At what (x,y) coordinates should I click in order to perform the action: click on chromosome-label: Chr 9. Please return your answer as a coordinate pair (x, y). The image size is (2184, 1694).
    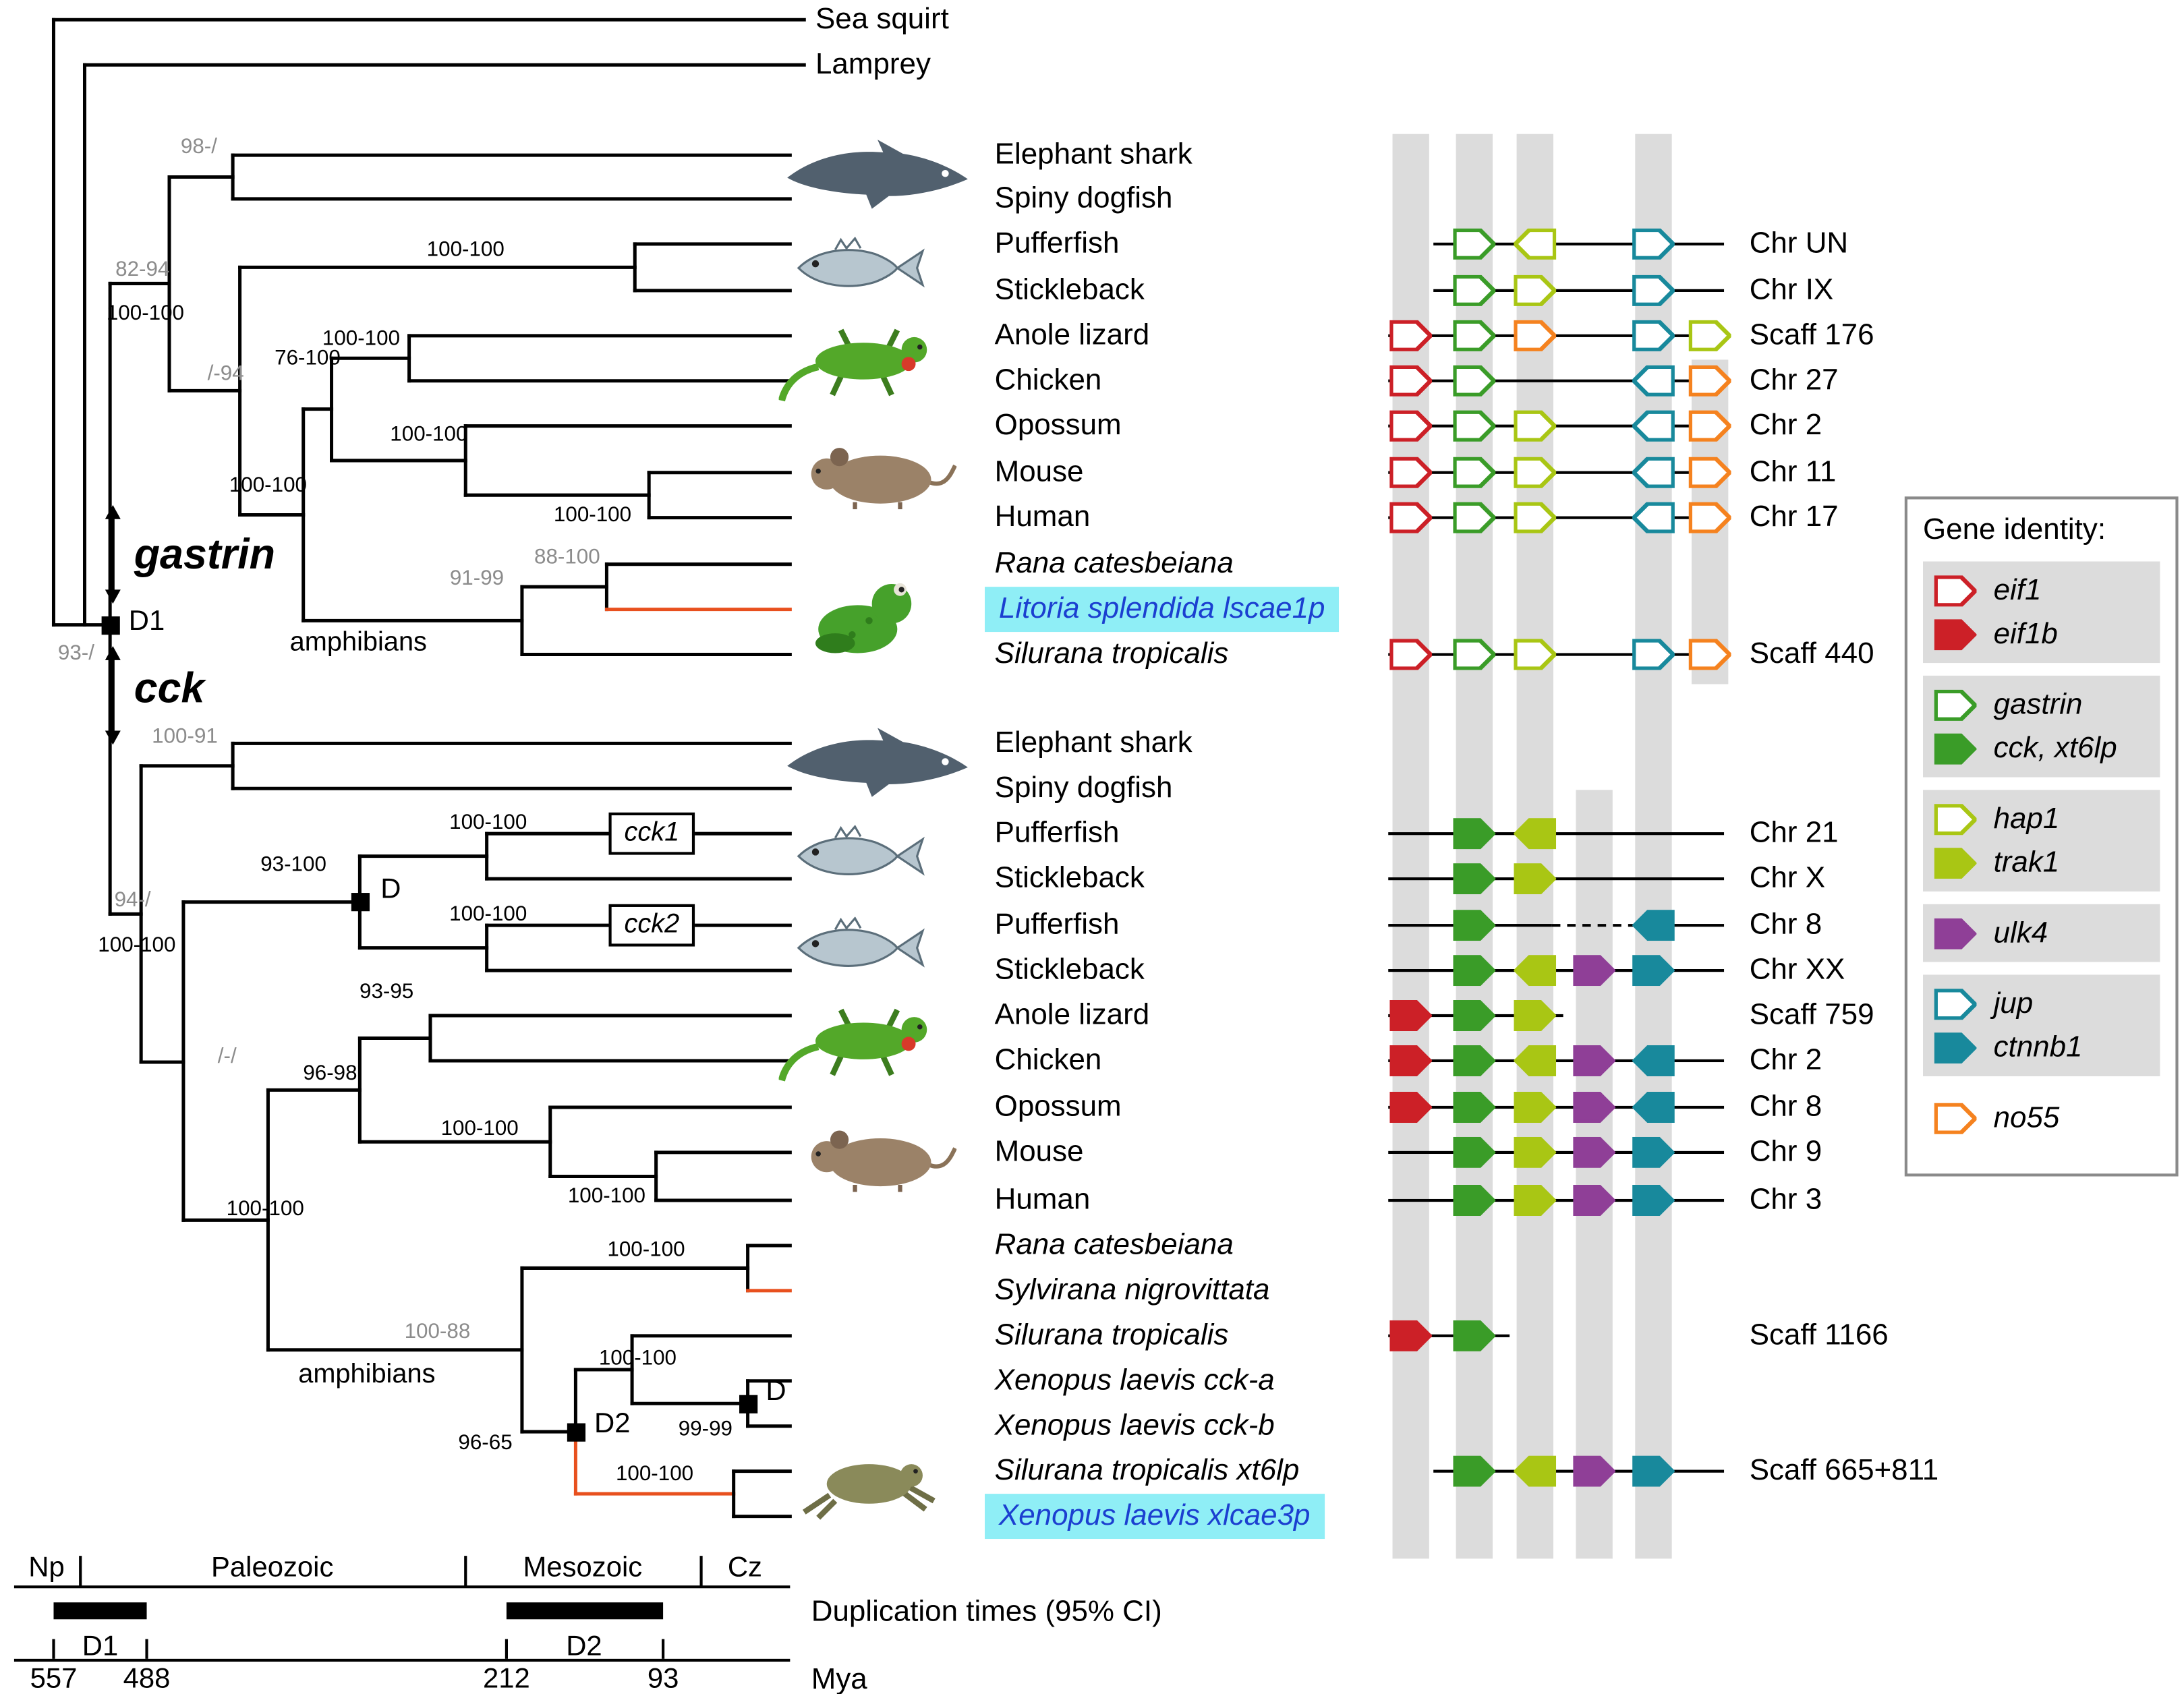
    Looking at the image, I should click on (1785, 1151).